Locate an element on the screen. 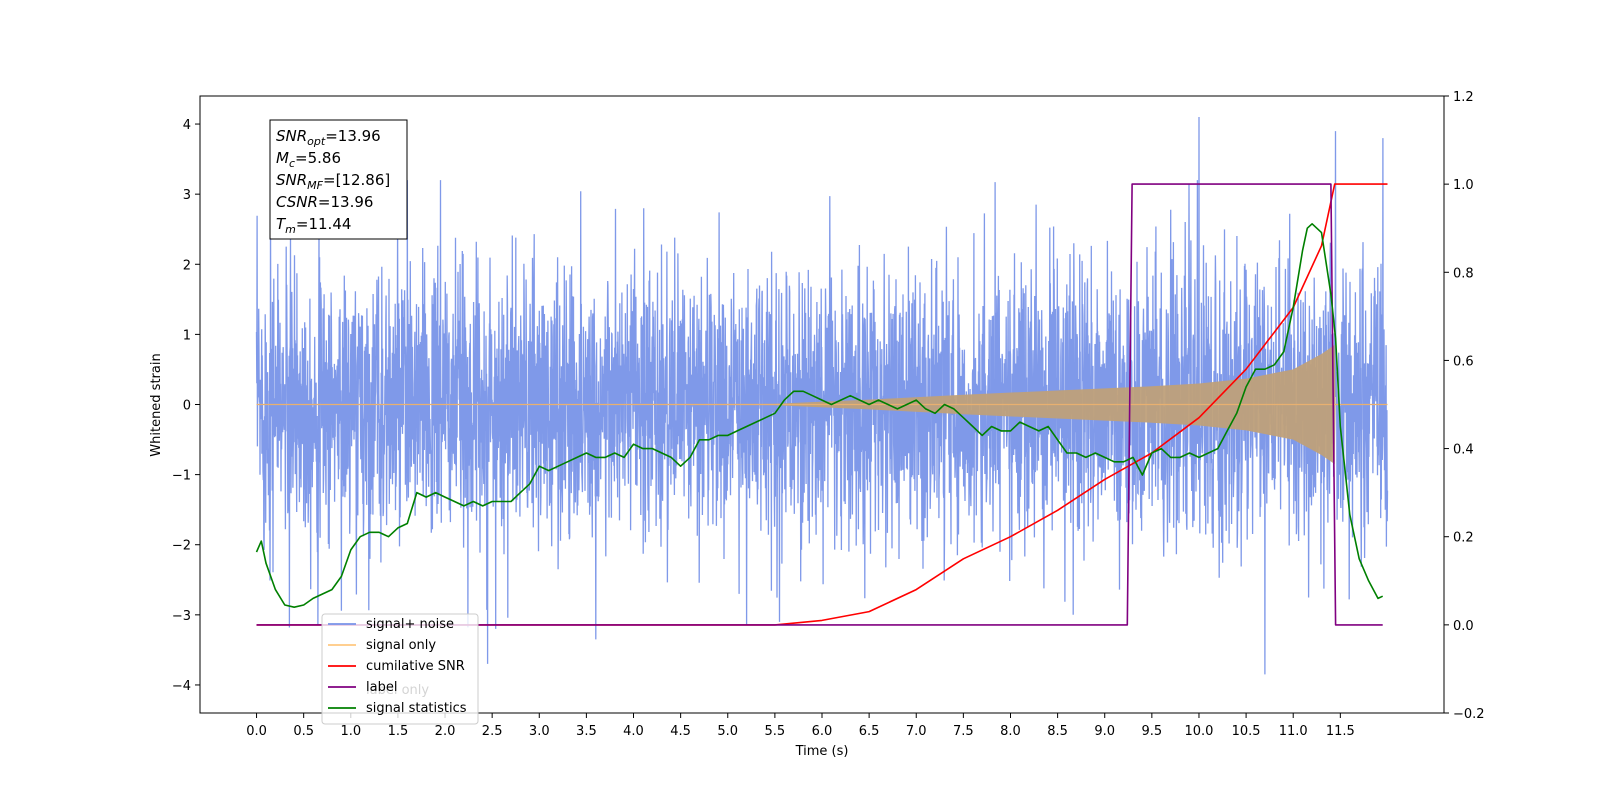  stats-box-frame is located at coordinates (338, 179).